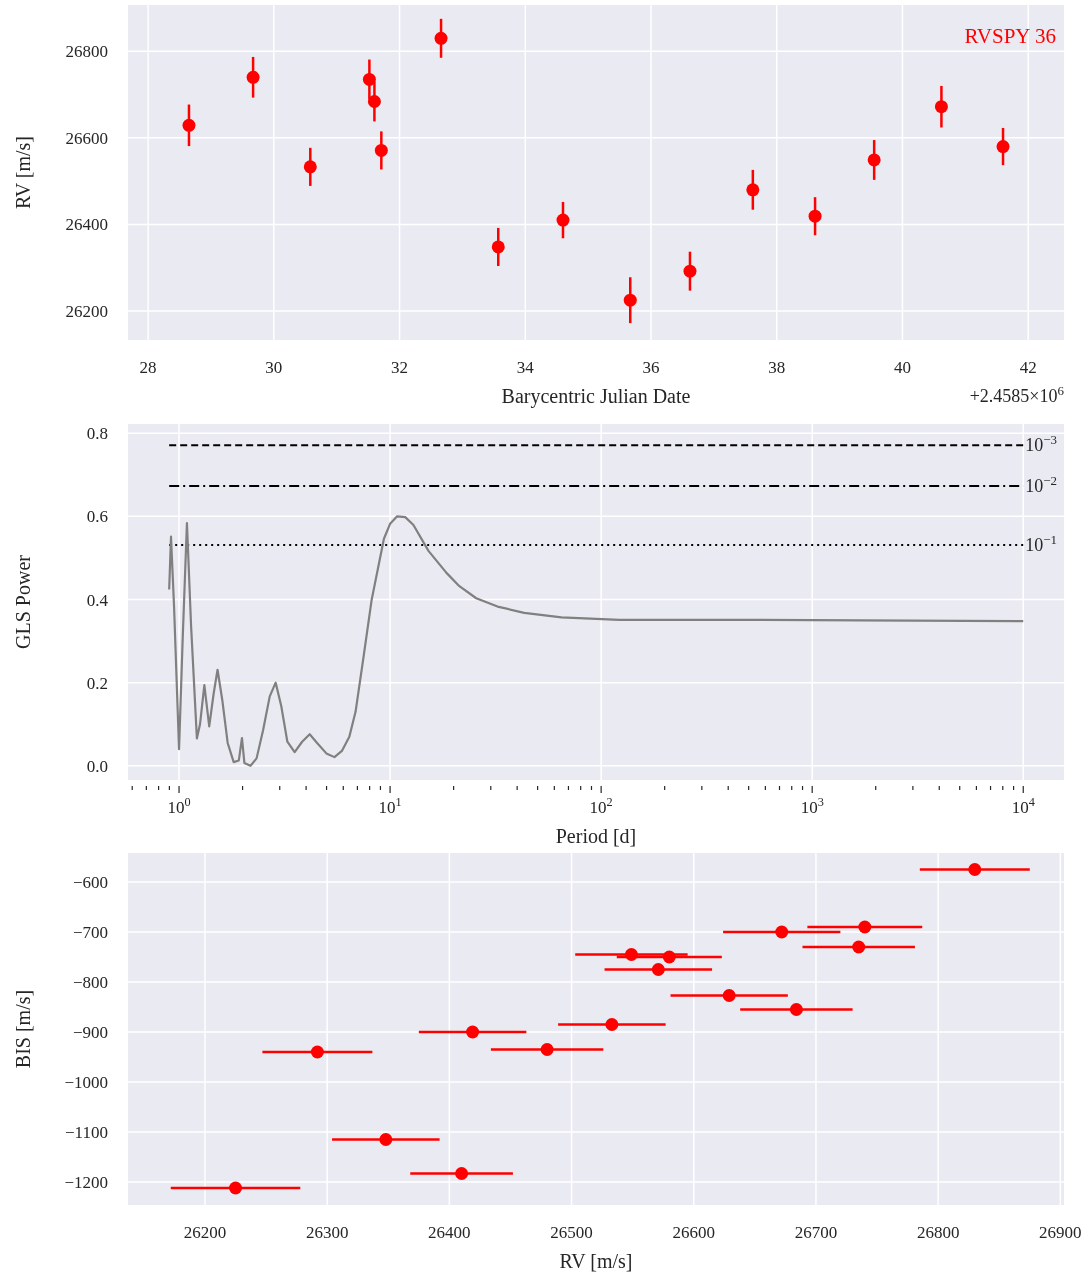 Image resolution: width=1090 pixels, height=1279 pixels. I want to click on x-tick-label: 34, so click(525, 367).